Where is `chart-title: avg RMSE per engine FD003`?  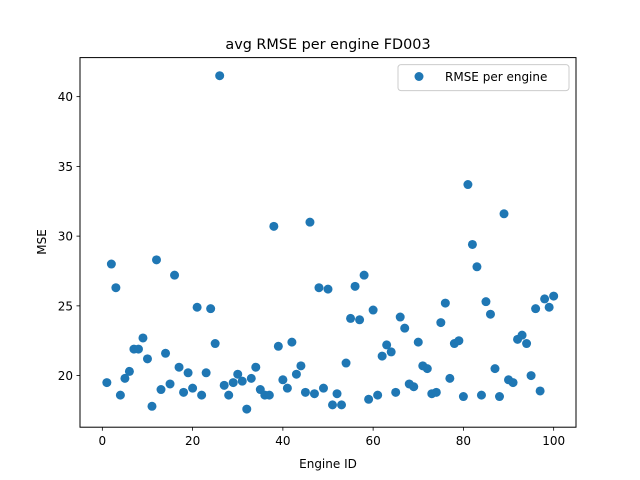
chart-title: avg RMSE per engine FD003 is located at coordinates (327, 45).